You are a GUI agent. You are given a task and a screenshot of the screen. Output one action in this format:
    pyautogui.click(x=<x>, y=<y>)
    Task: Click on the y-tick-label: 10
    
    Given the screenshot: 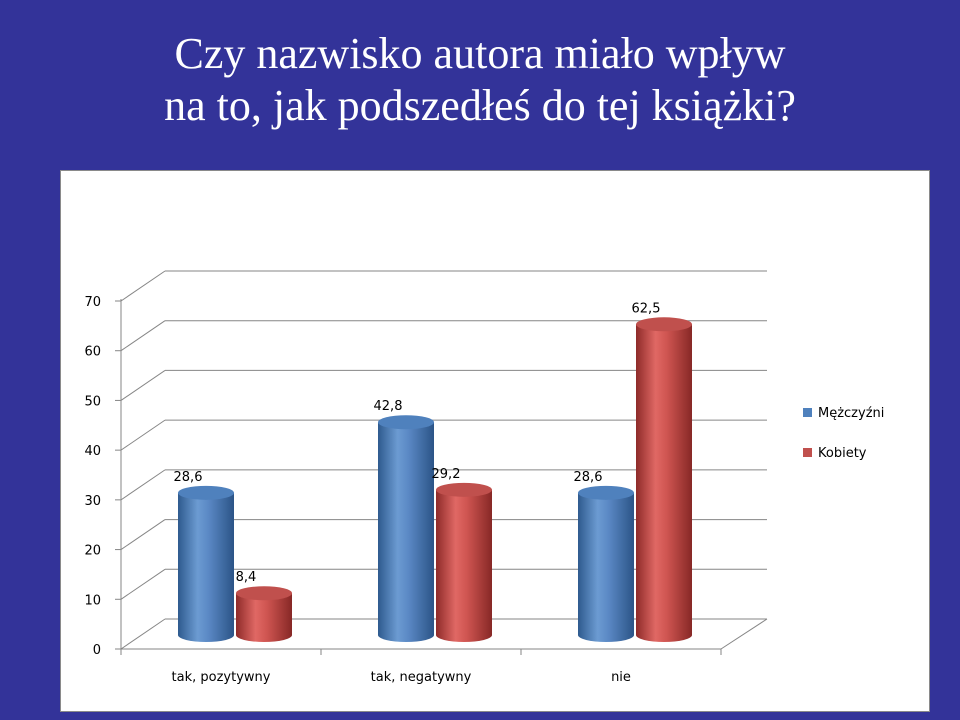 What is the action you would take?
    pyautogui.click(x=92, y=600)
    